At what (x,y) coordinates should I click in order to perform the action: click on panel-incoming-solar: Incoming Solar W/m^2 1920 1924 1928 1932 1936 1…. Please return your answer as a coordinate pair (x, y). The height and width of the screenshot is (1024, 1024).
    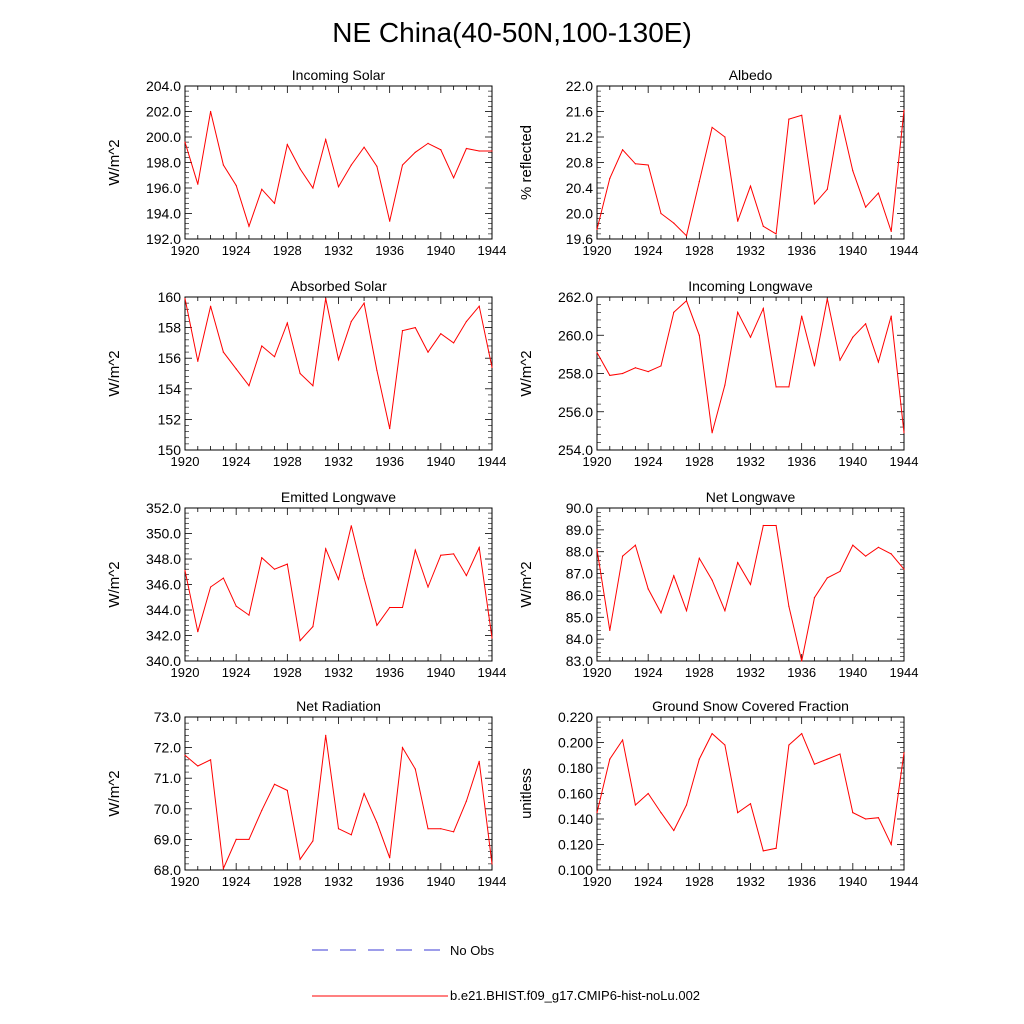
    Looking at the image, I should click on (306, 162).